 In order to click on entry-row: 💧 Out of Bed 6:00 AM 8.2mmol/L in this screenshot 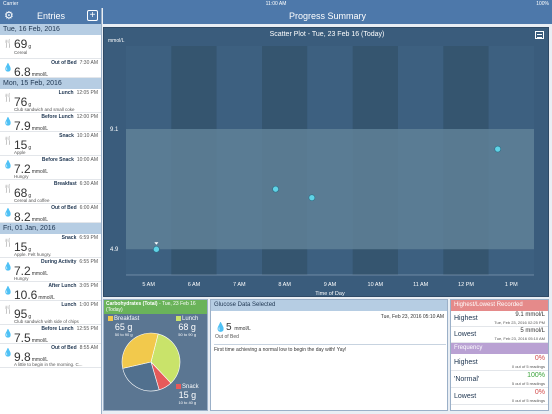, I will do `click(50, 214)`.